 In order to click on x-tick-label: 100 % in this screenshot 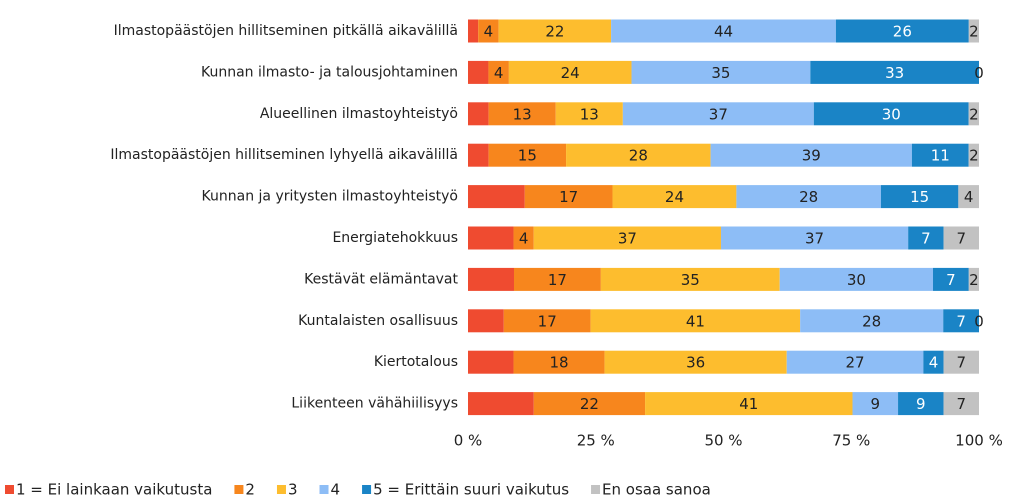, I will do `click(979, 441)`.